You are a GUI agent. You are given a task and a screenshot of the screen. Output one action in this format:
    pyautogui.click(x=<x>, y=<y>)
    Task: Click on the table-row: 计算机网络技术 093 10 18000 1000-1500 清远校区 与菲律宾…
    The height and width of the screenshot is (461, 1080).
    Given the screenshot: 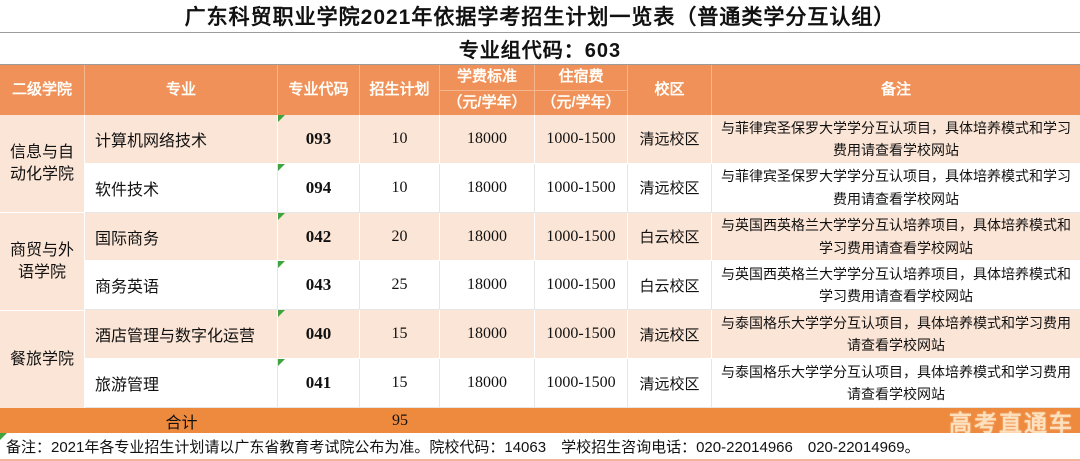 What is the action you would take?
    pyautogui.click(x=582, y=139)
    